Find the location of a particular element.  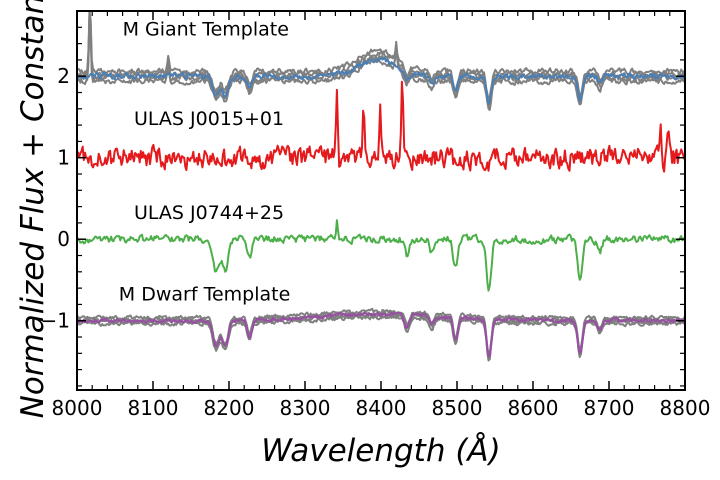

x-tick-label: 8700 is located at coordinates (609, 408).